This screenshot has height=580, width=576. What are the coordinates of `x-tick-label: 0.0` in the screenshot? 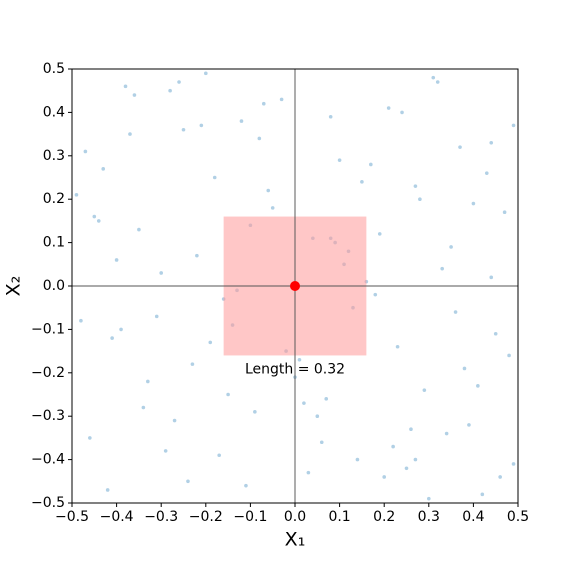 It's located at (295, 517).